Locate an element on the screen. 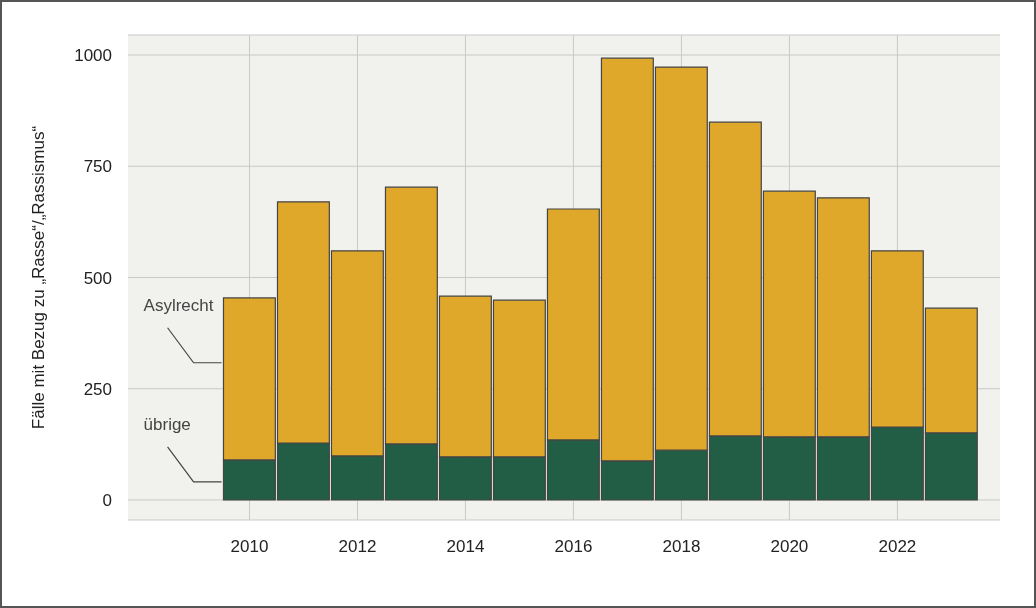 The image size is (1036, 608). y-tick-label: 500 is located at coordinates (97, 278).